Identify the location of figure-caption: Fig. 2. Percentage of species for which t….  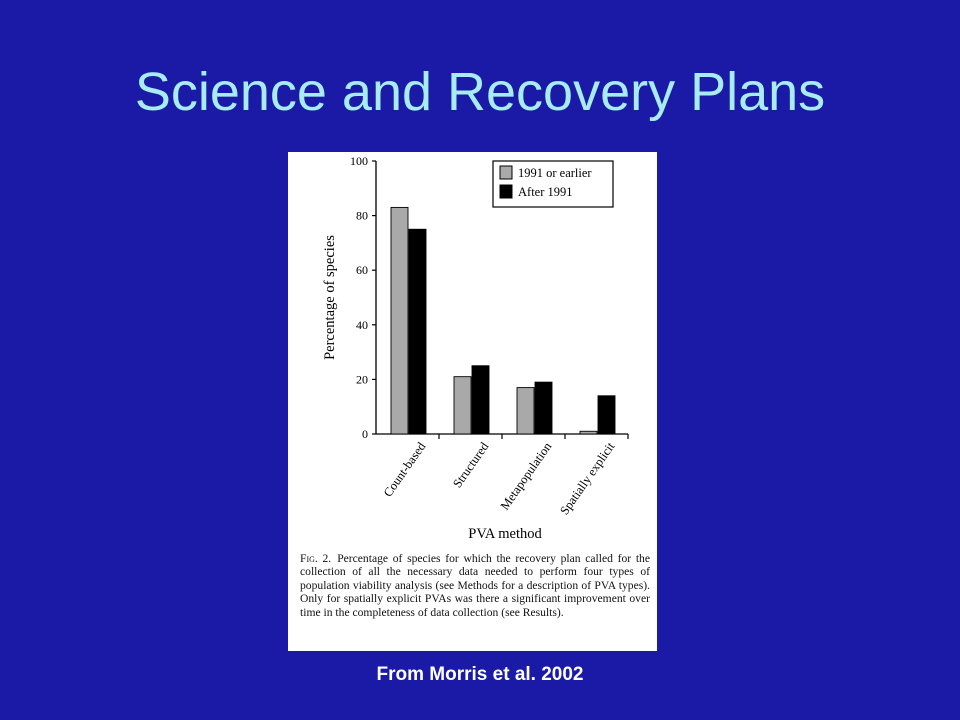
(475, 585).